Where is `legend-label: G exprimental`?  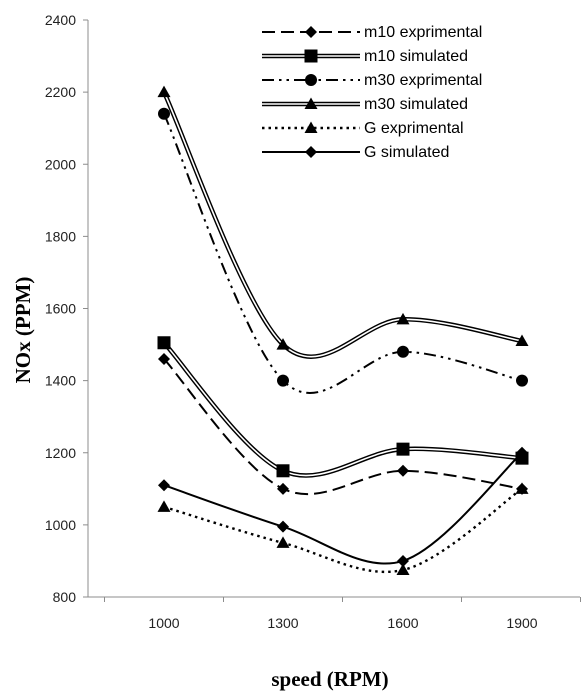
legend-label: G exprimental is located at coordinates (414, 128).